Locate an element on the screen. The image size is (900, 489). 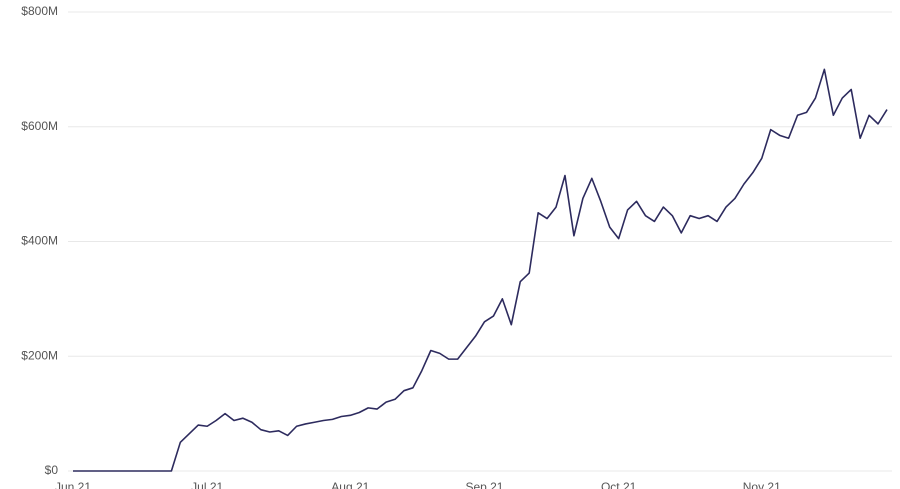
x-tick-label: Oct 21 is located at coordinates (619, 484).